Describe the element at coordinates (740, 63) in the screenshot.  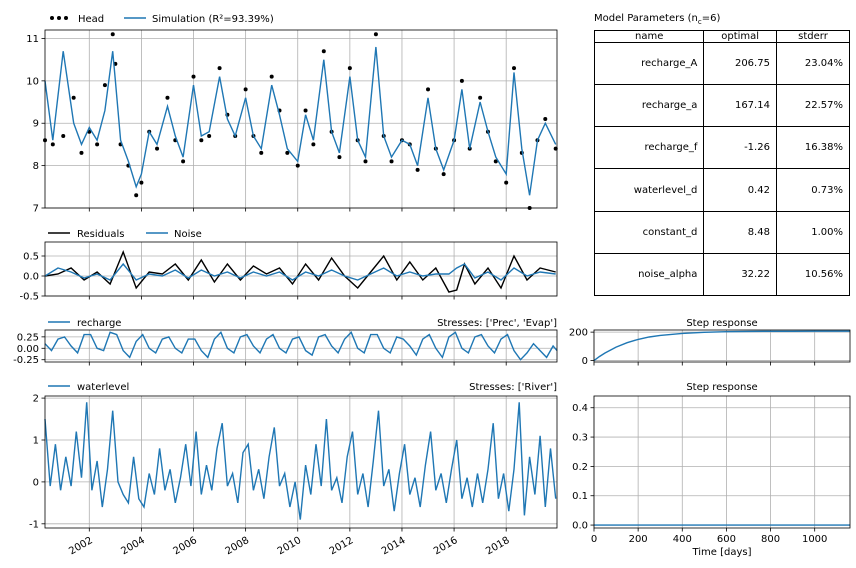
I see `param-optimal: 206.75` at that location.